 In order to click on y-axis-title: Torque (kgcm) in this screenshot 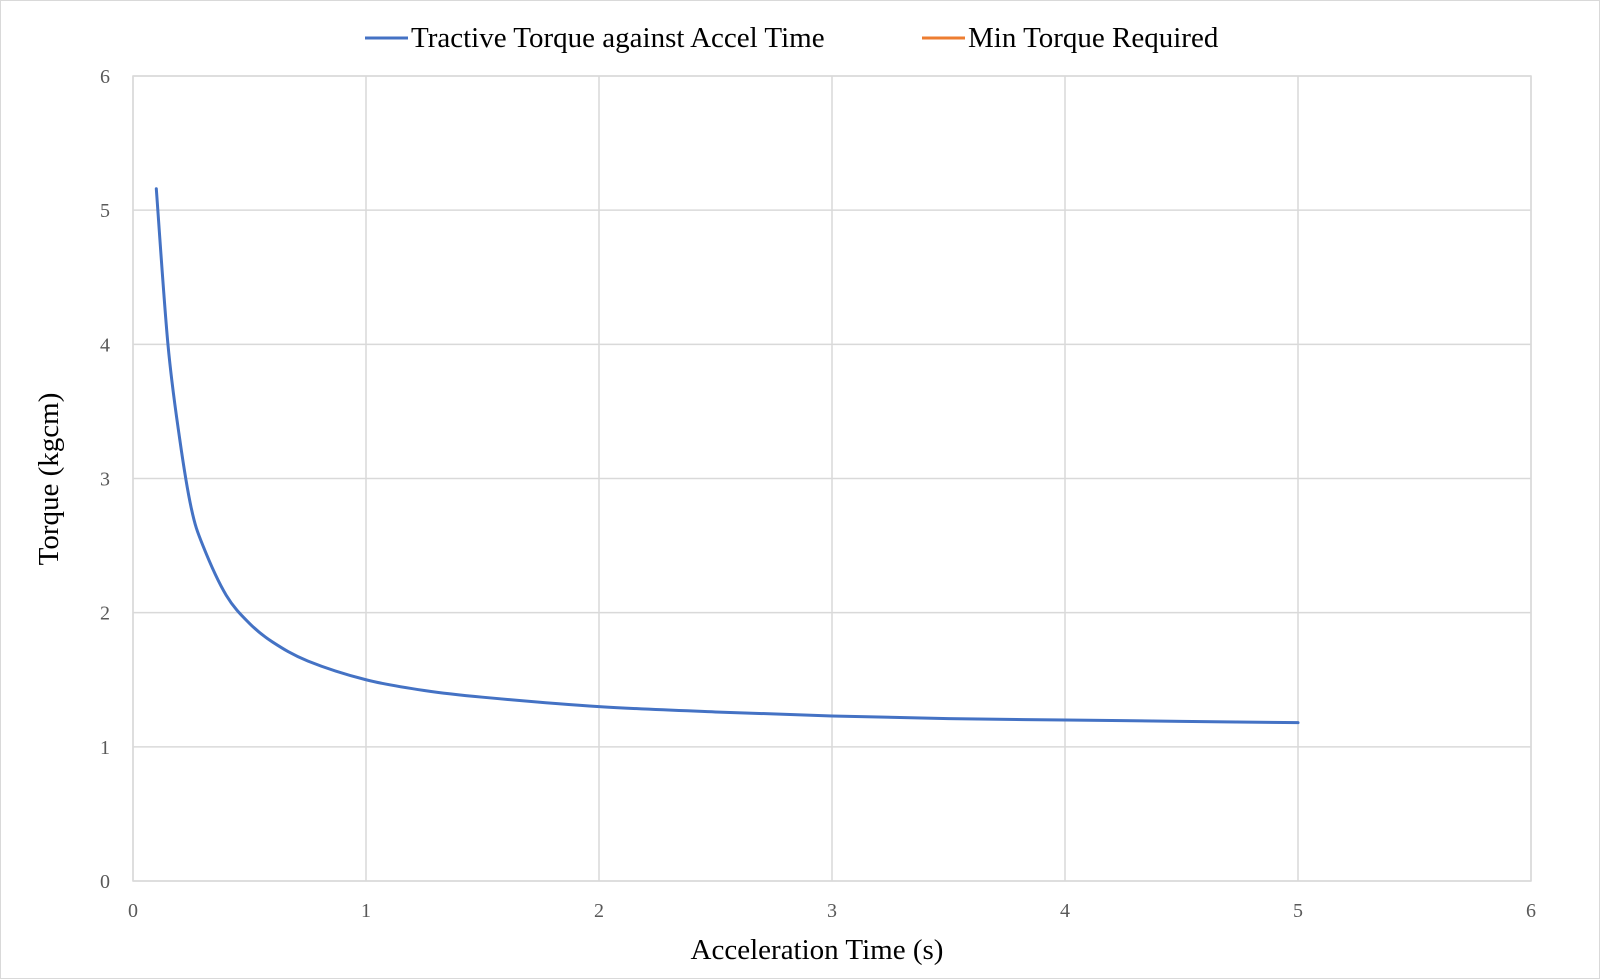, I will do `click(49, 479)`.